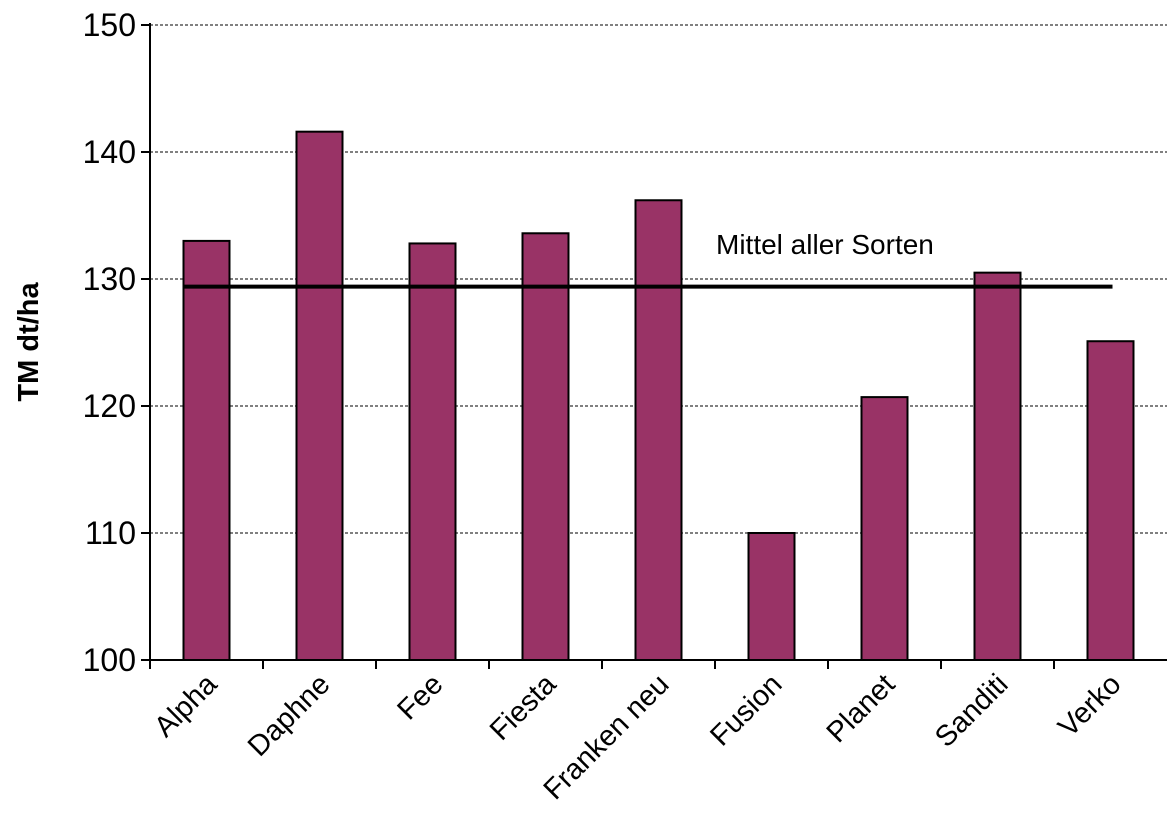  What do you see at coordinates (320, 396) in the screenshot?
I see `bar-daphne` at bounding box center [320, 396].